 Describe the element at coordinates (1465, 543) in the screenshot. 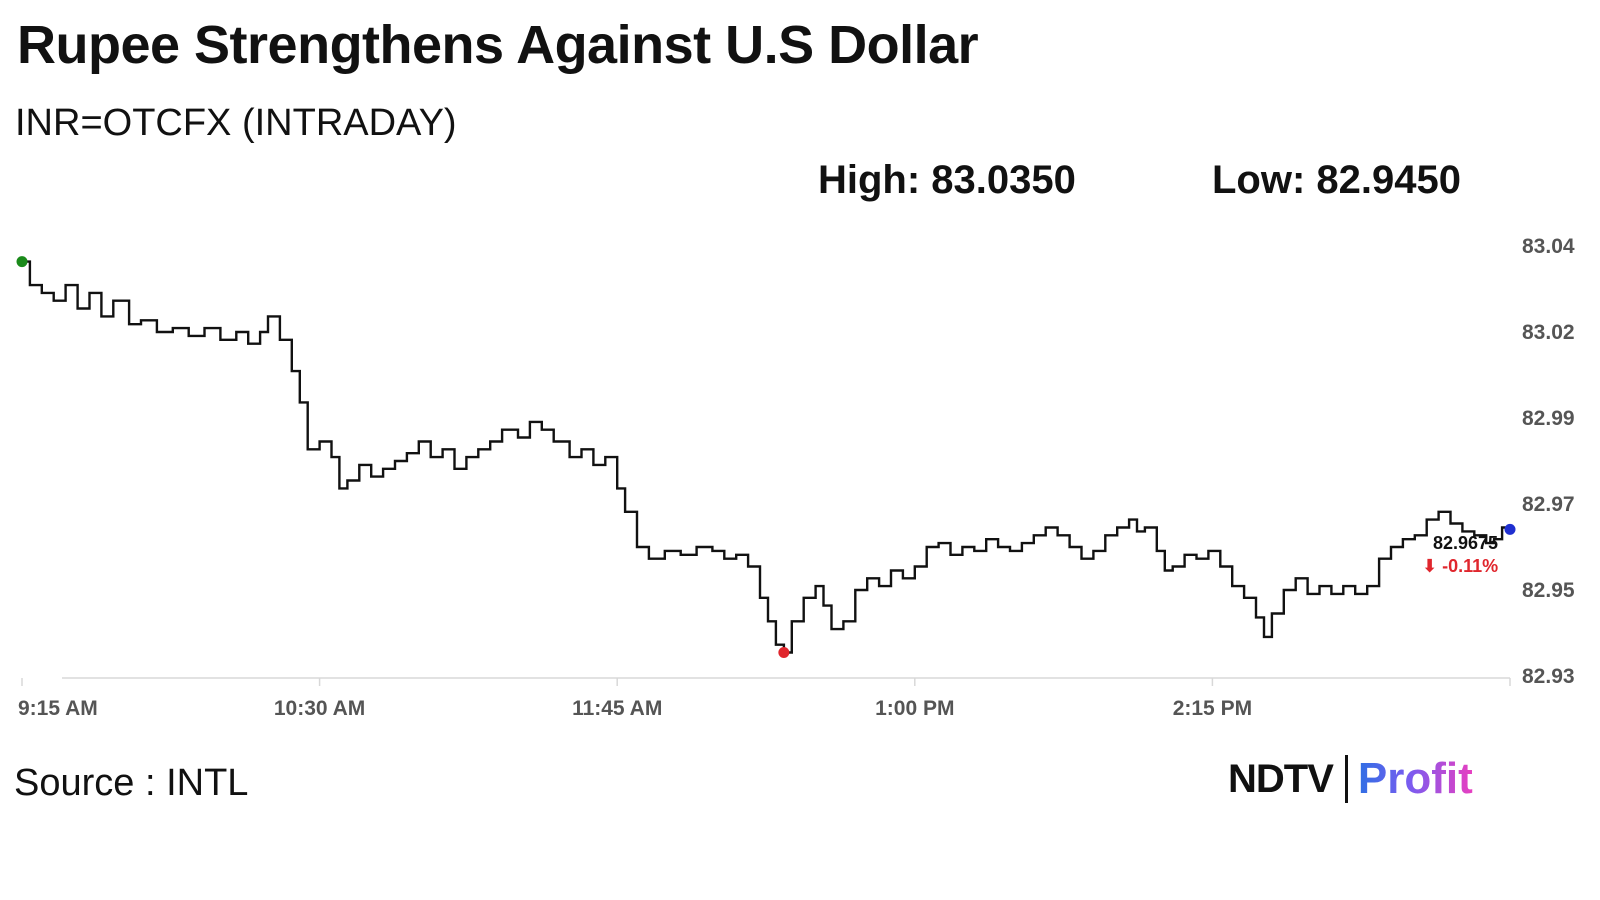

I see `last-value-label: 82.9675` at that location.